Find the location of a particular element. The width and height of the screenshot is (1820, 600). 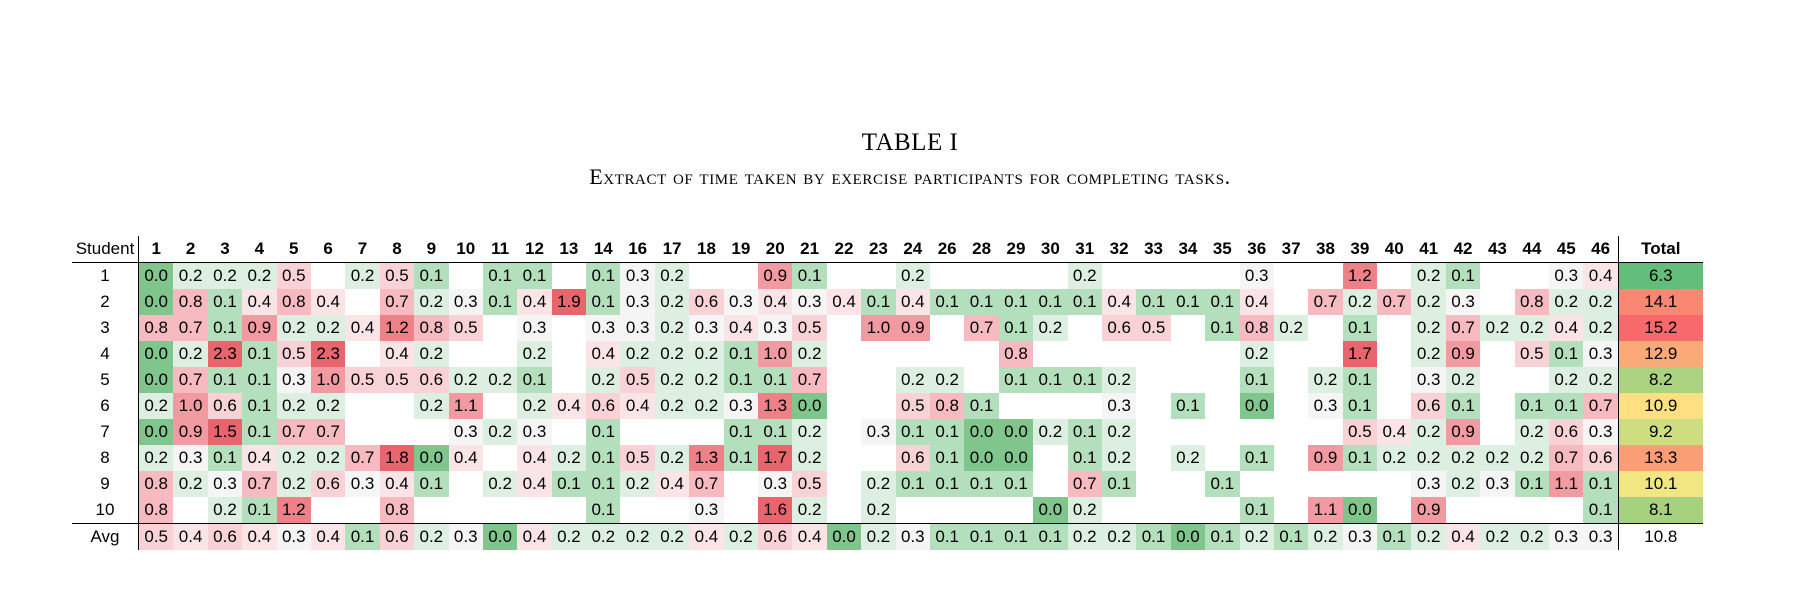

student-label: 6 is located at coordinates (105, 406).